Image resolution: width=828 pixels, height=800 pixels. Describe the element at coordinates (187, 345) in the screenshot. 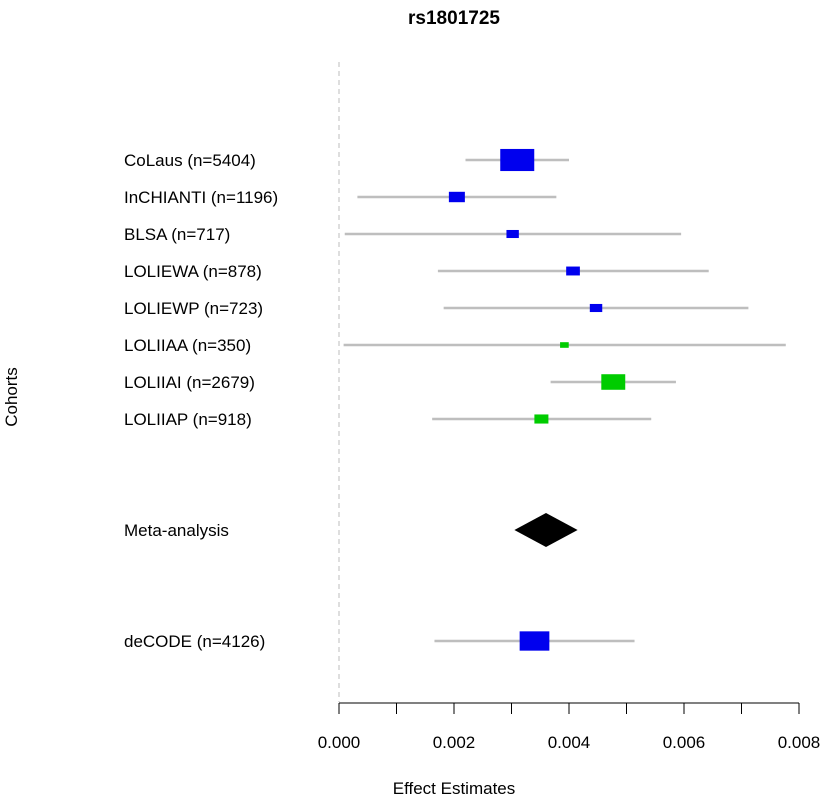

I see `row-label: LOLIIAA (n=350)` at that location.